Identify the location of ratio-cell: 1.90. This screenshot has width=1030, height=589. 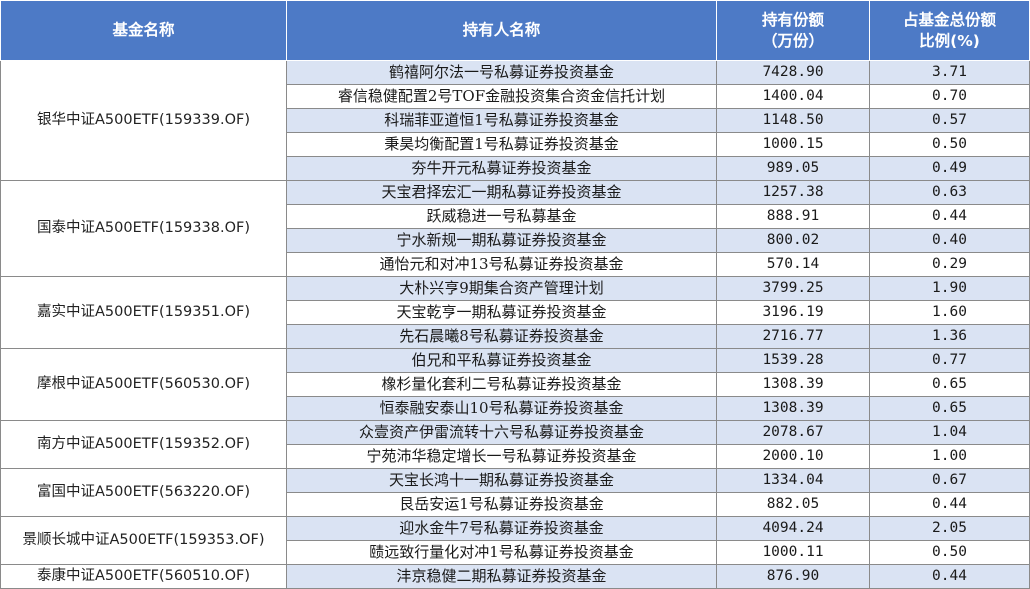
(949, 288).